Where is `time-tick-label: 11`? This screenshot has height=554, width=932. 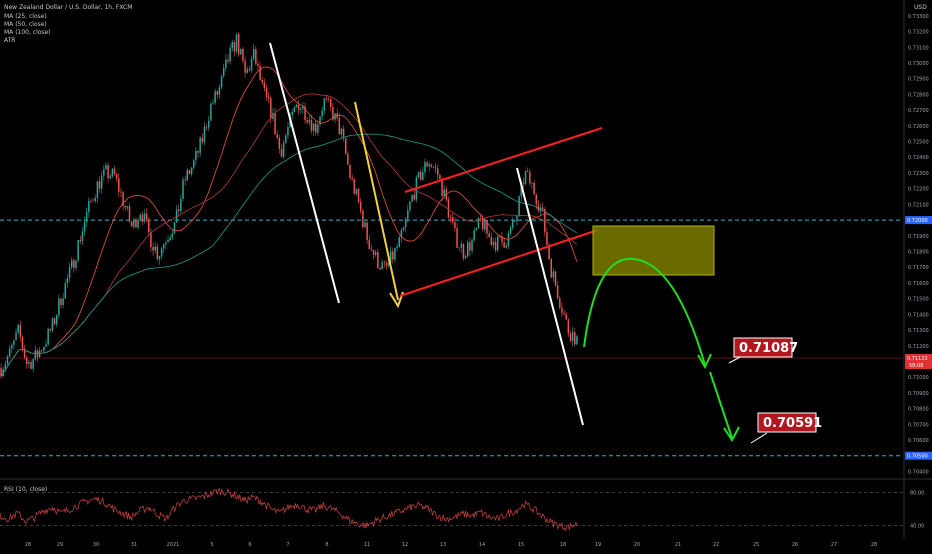
time-tick-label: 11 is located at coordinates (367, 545).